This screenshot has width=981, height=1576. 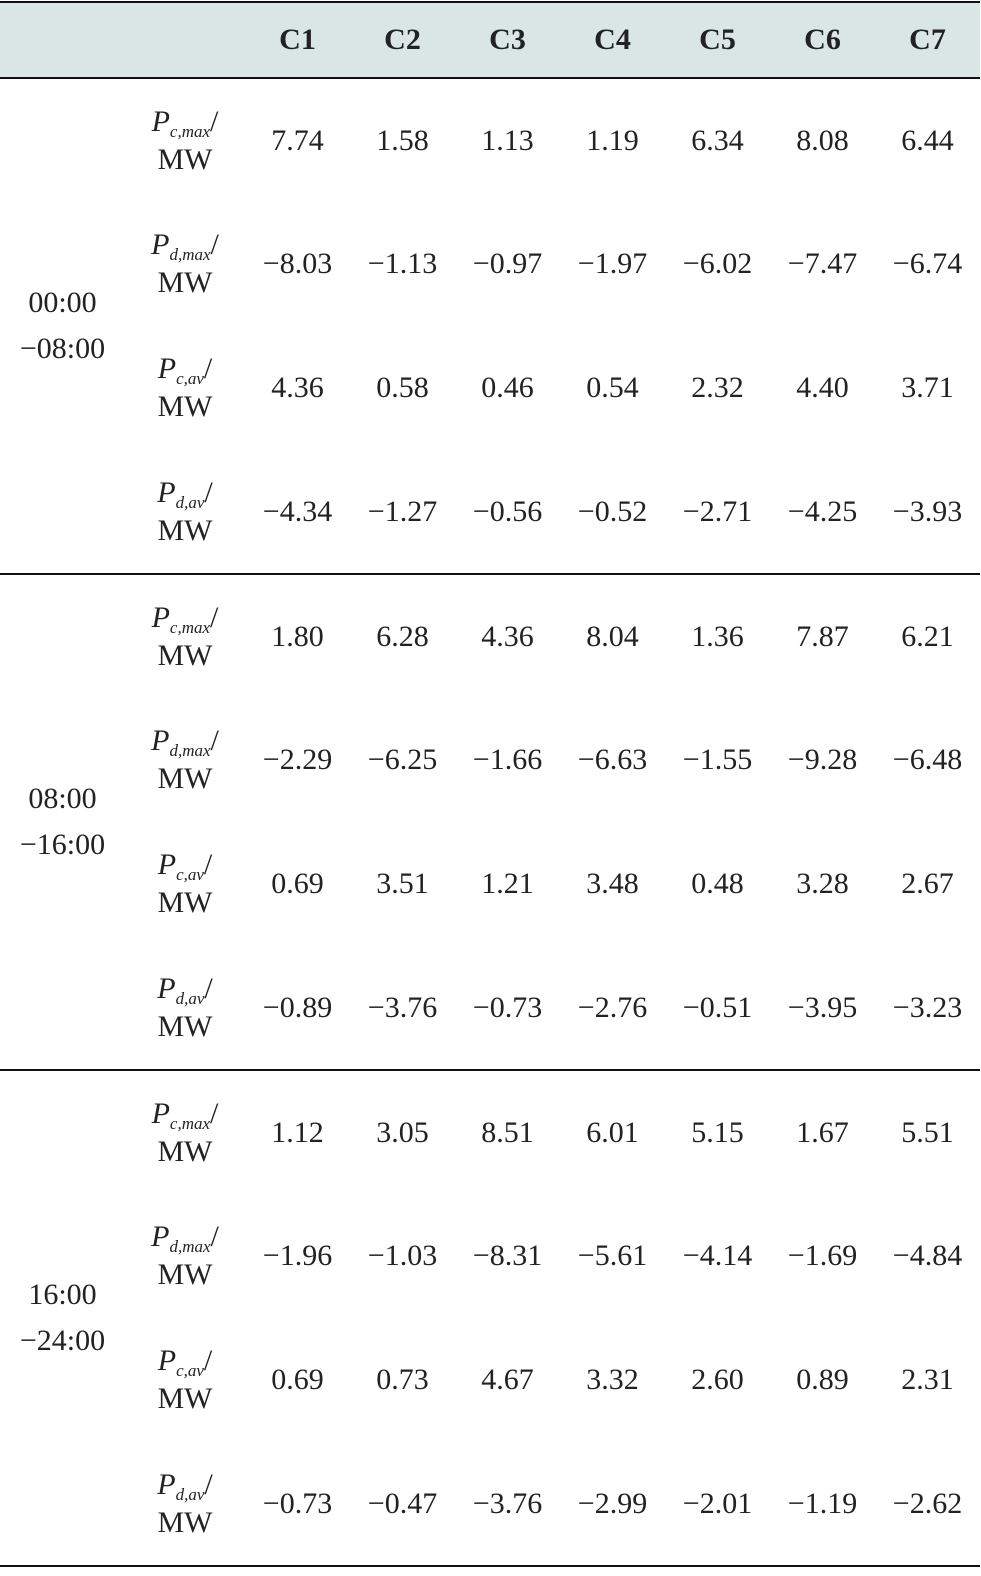 I want to click on value-cell: −1.66, so click(x=507, y=759).